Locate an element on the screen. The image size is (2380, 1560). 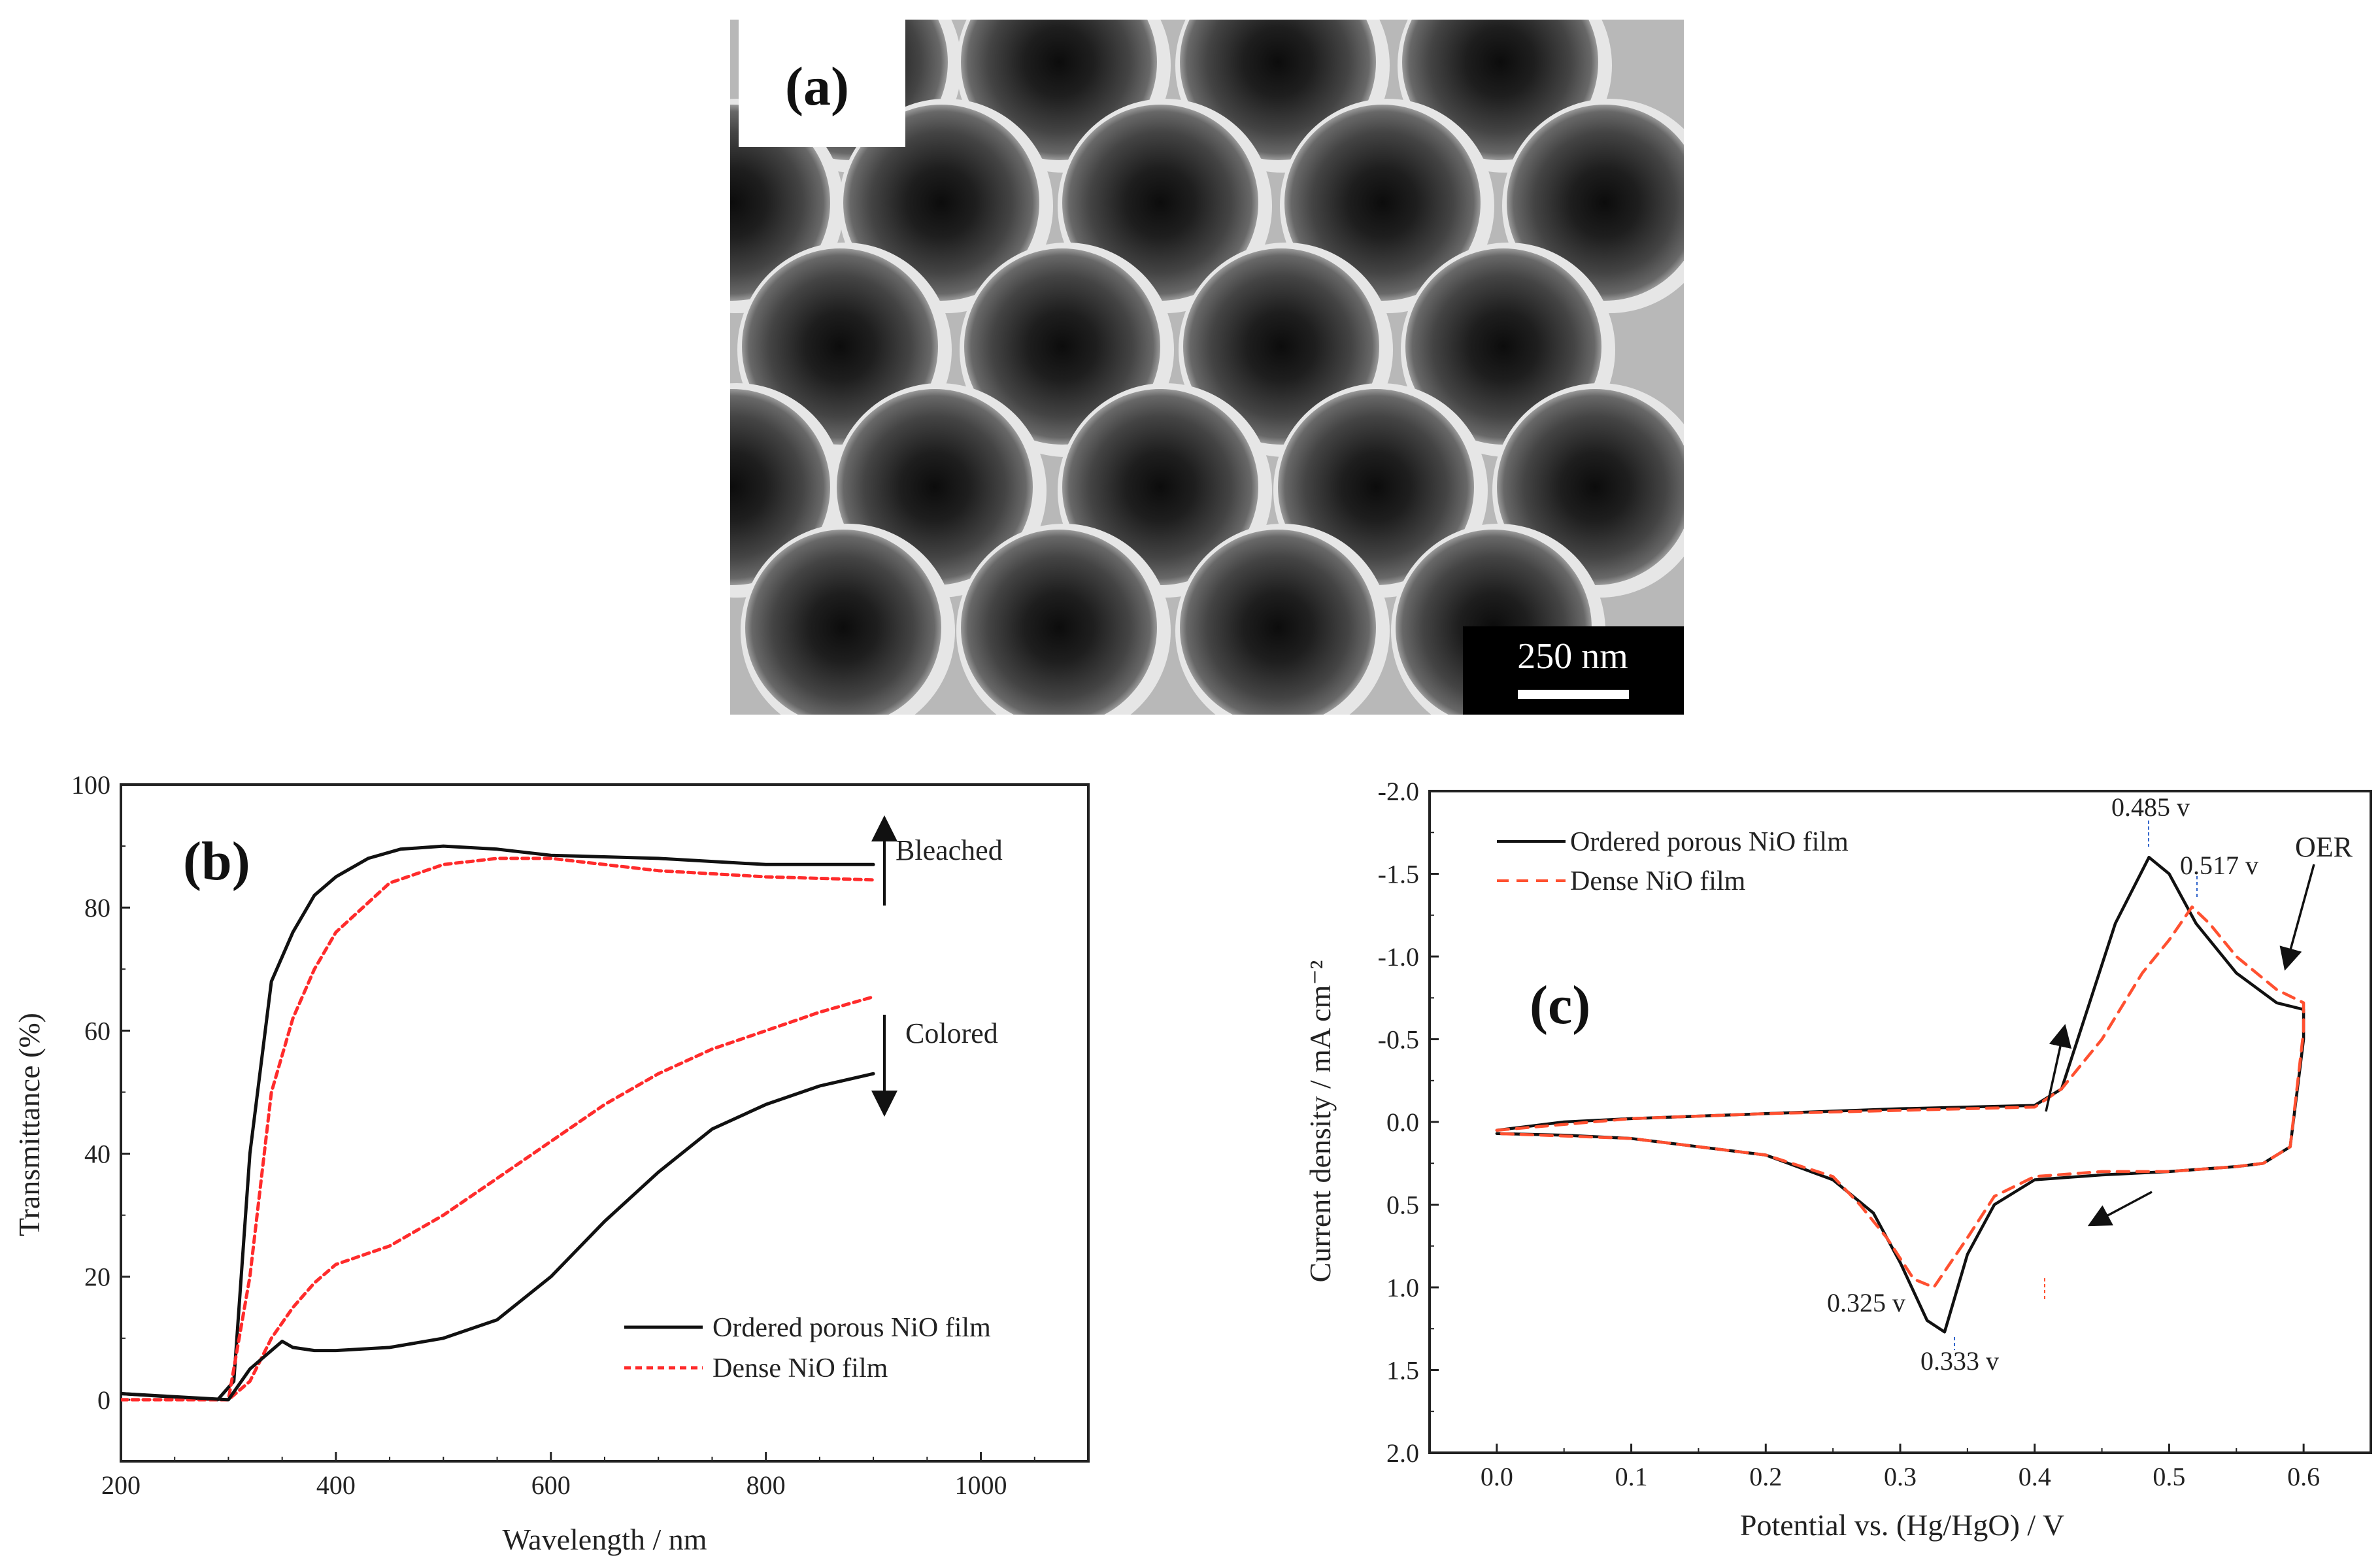
peak-ordered-red-label: 0.333 v is located at coordinates (1959, 1361).